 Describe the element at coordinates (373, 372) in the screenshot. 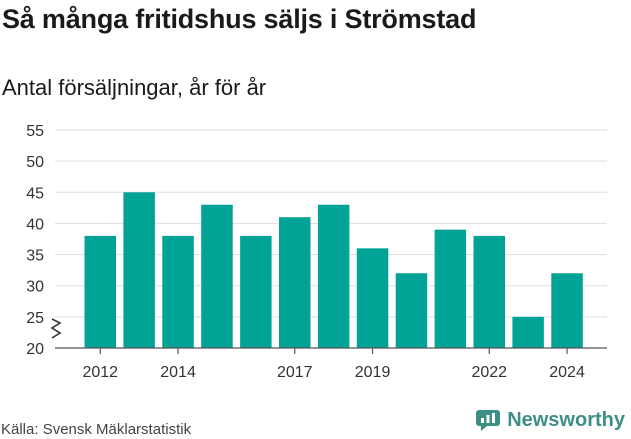

I see `x-tick-label: 2019` at that location.